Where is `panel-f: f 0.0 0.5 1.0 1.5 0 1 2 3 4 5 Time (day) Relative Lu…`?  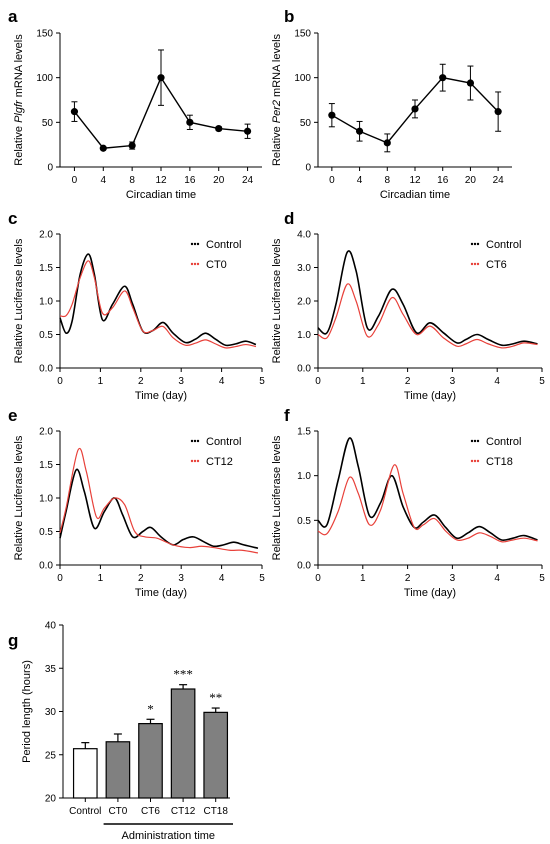
panel-f: f 0.0 0.5 1.0 1.5 0 1 2 3 4 5 Time (day) Relative Lu… is located at coordinates (408, 502).